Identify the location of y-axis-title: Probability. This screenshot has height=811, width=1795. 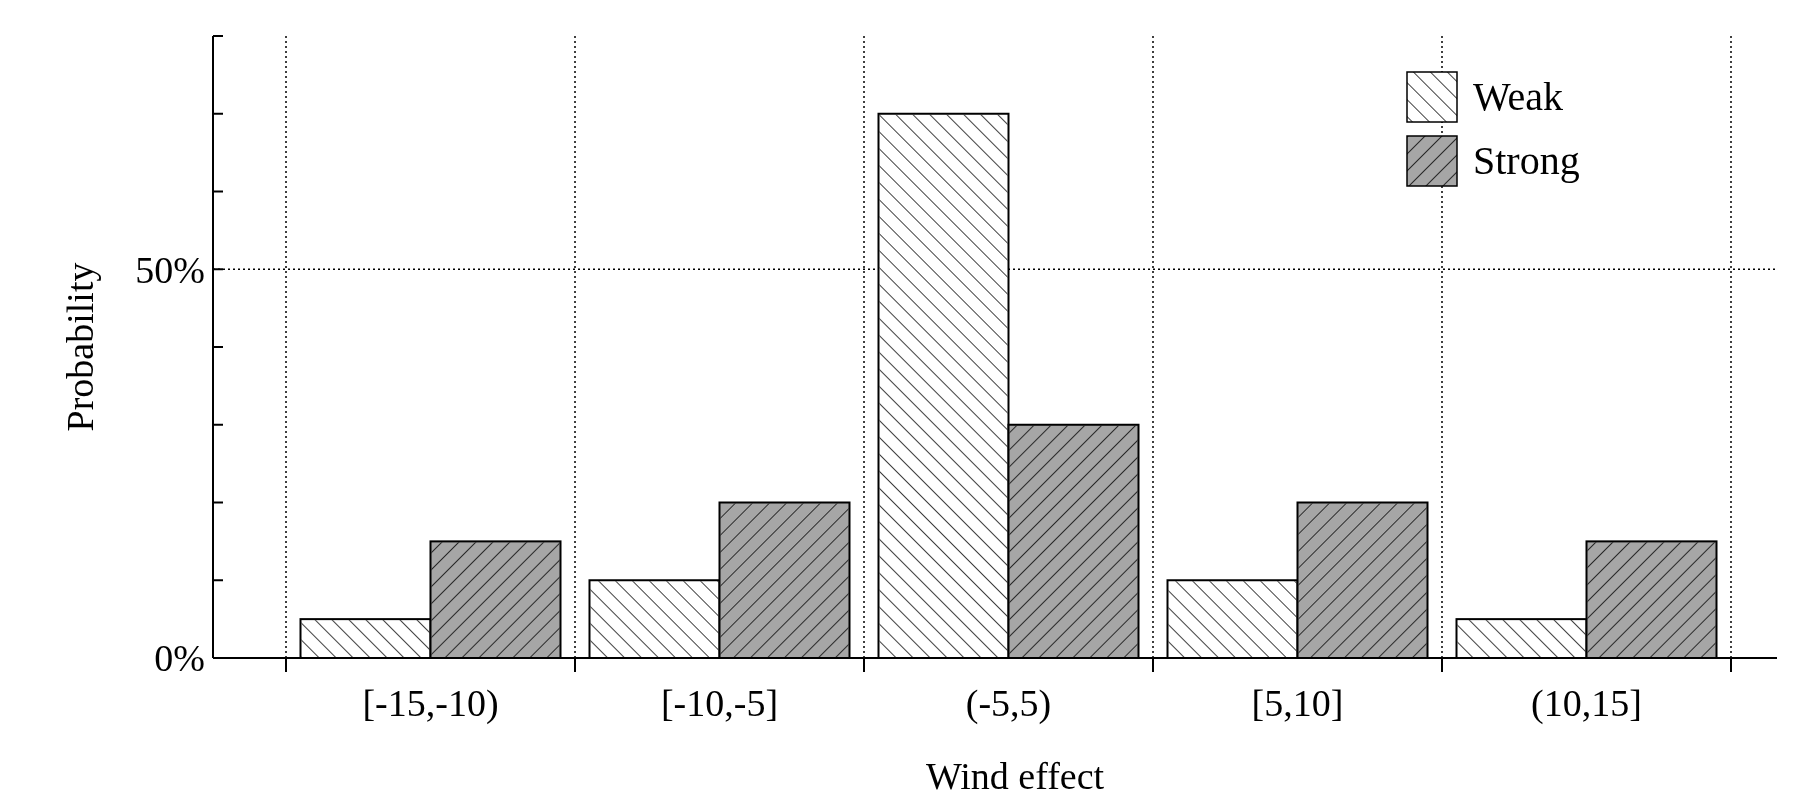
(80, 347).